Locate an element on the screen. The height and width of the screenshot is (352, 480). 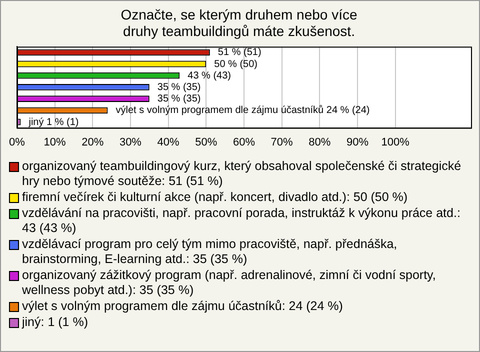
data-label: 51 % (51) is located at coordinates (240, 52).